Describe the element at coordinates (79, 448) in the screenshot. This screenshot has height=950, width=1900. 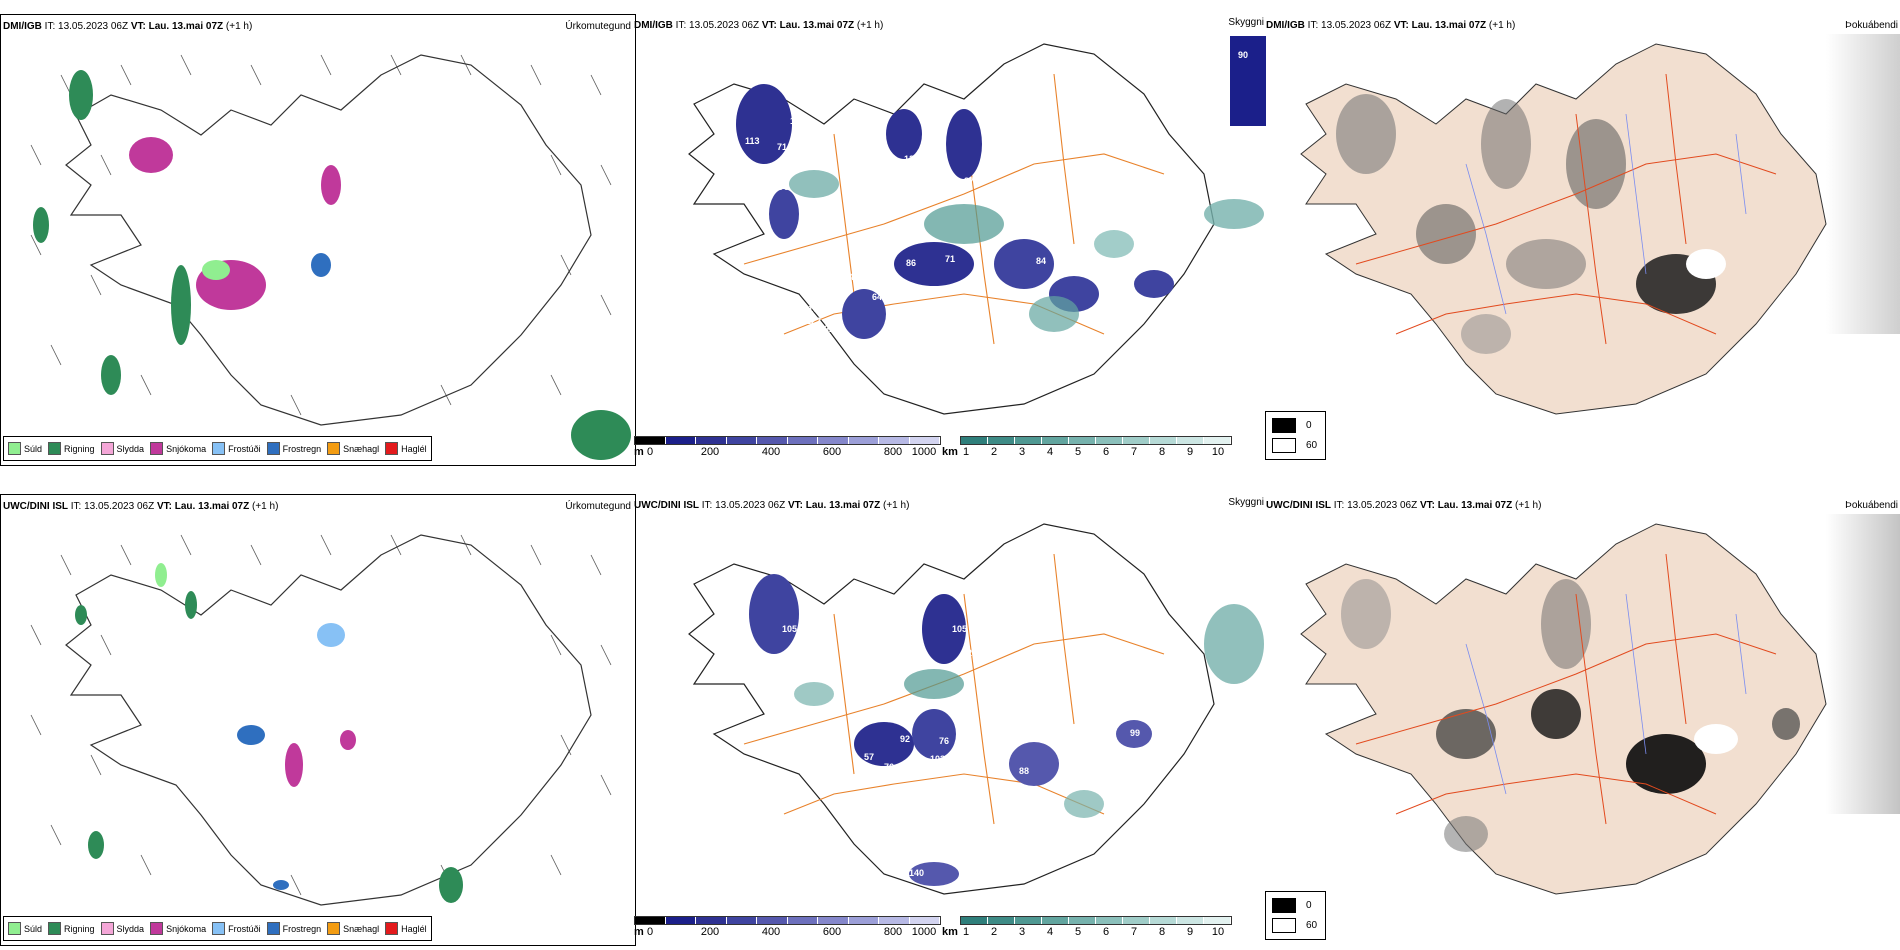
I see `legend-label: Rigning` at that location.